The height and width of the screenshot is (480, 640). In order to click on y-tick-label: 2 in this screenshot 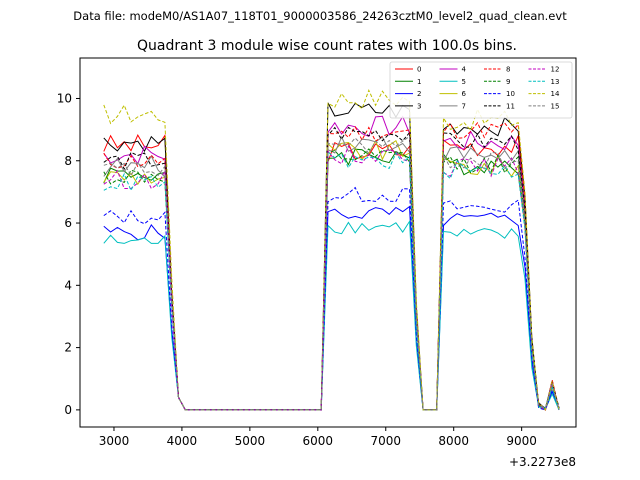, I will do `click(68, 348)`.